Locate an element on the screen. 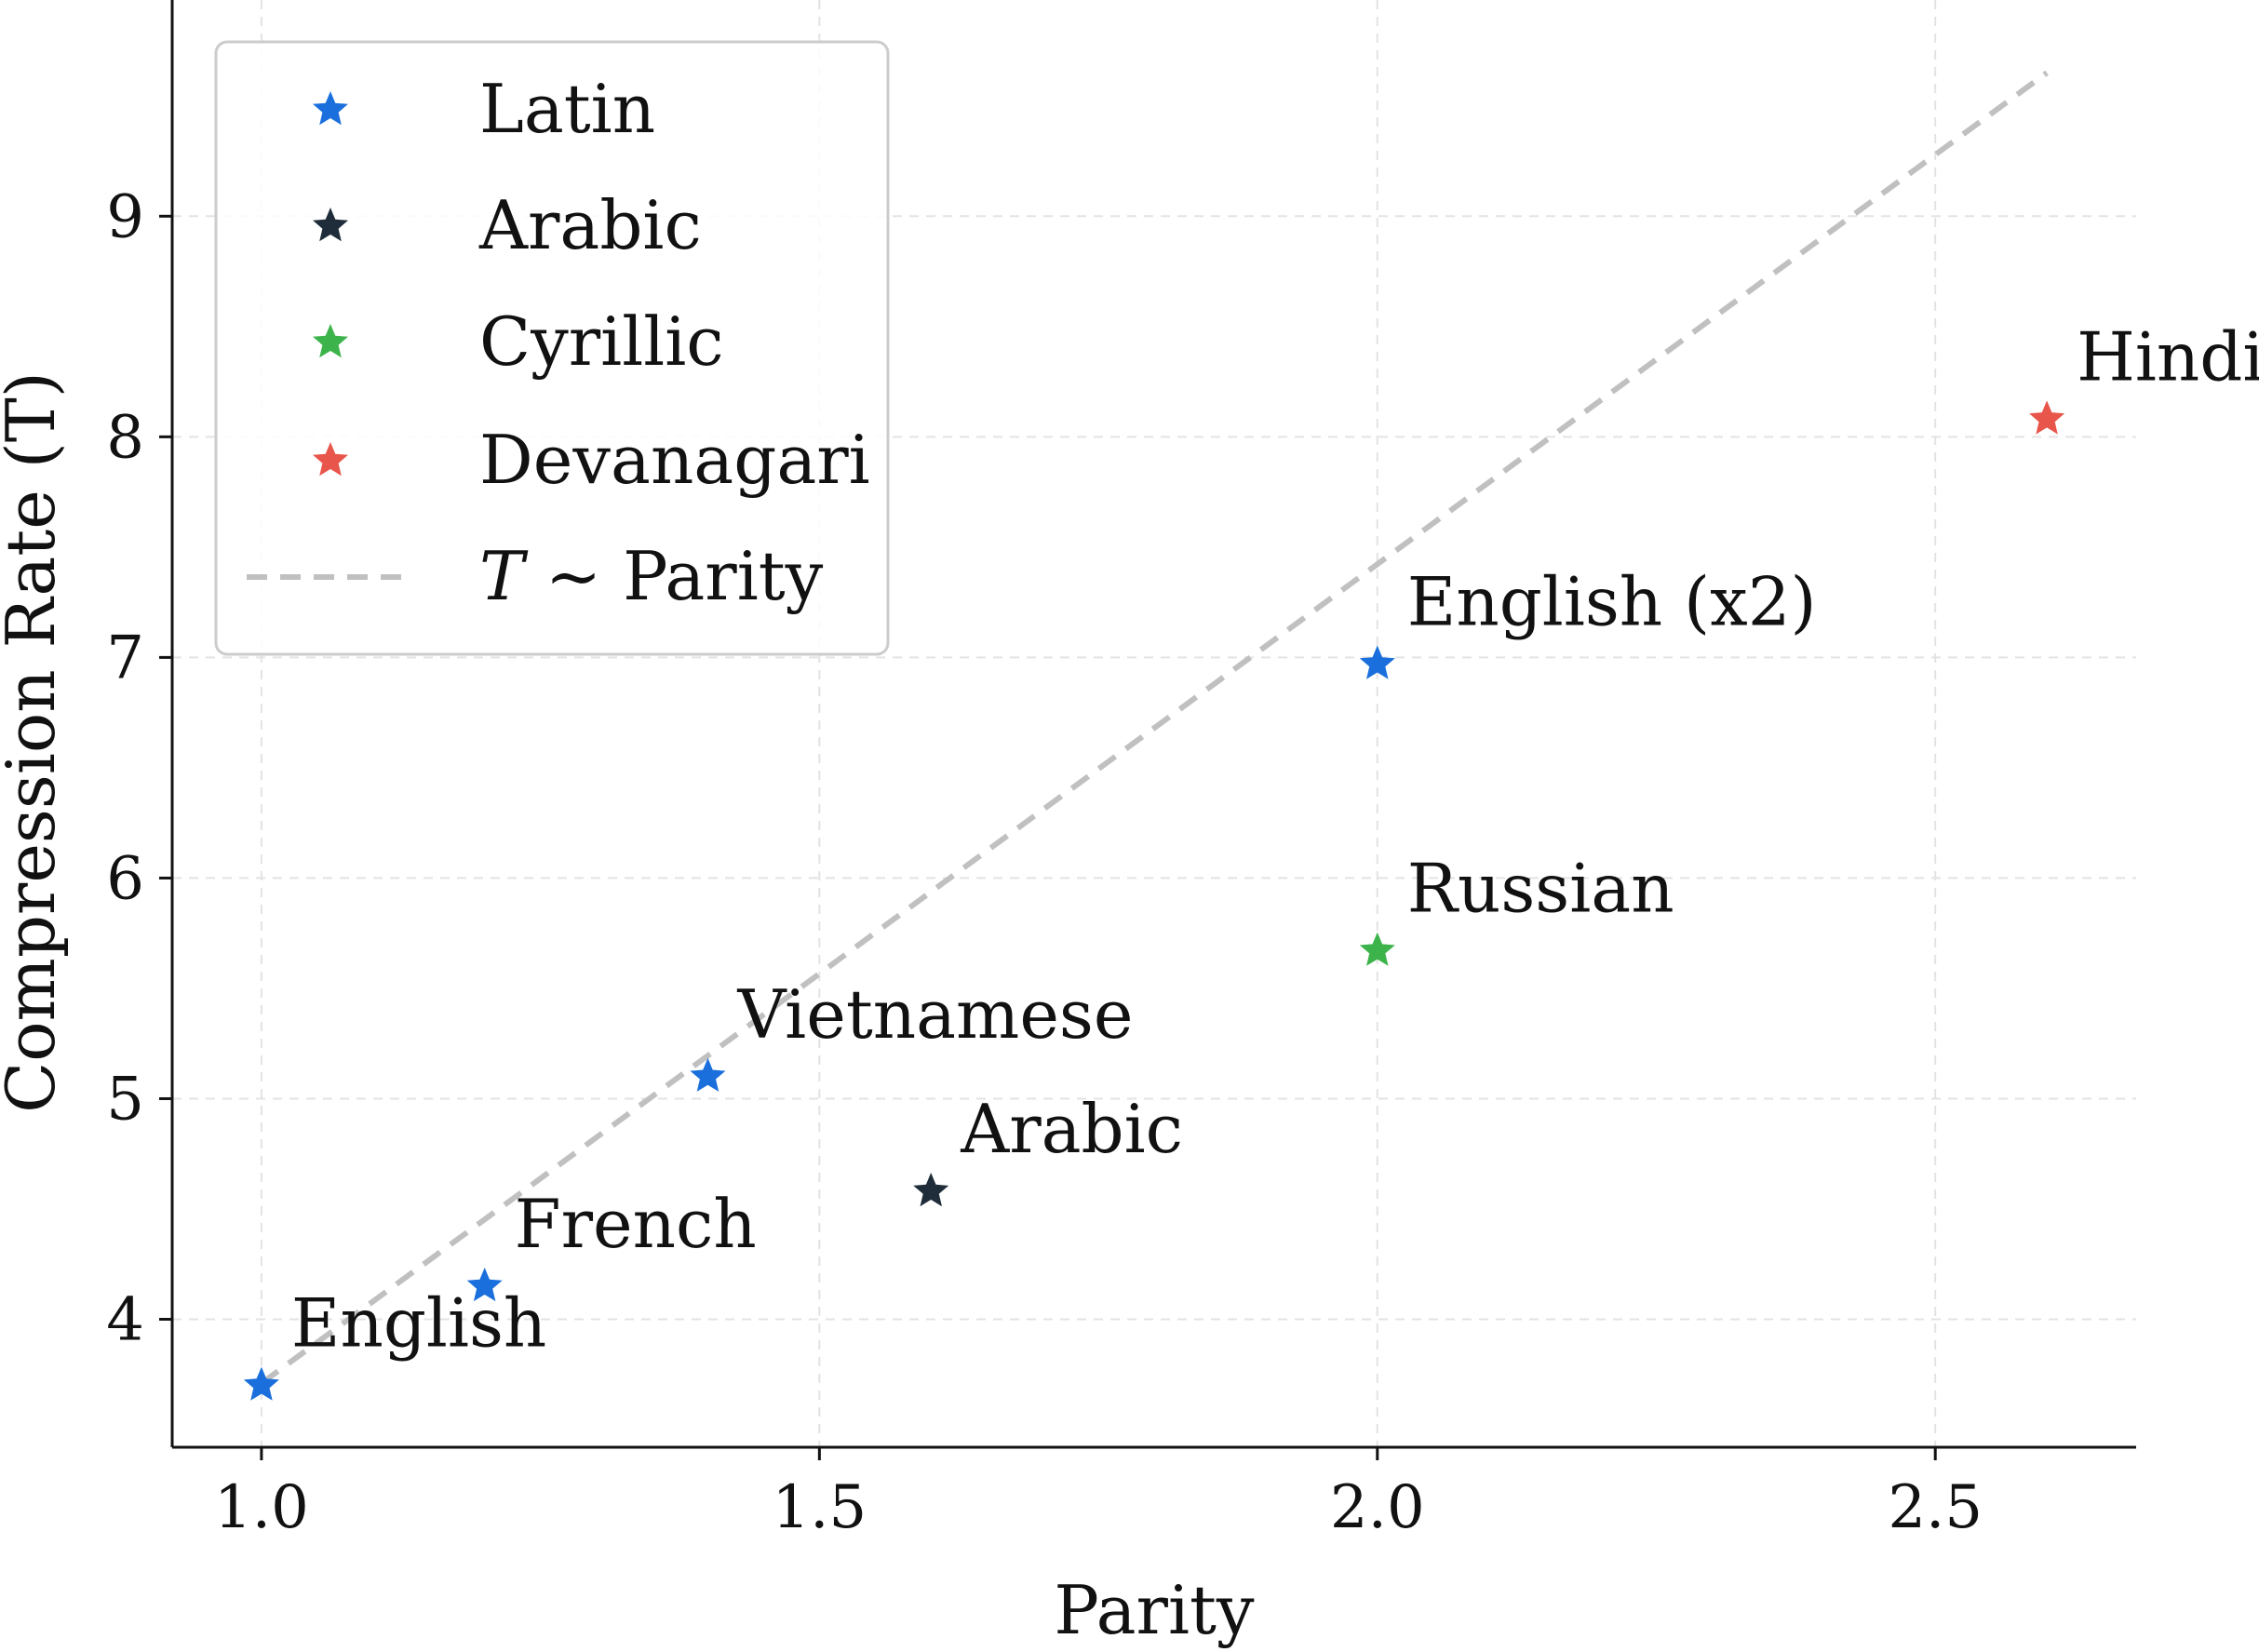 This screenshot has width=2259, height=1652. y-tick-label: 5 is located at coordinates (125, 1099).